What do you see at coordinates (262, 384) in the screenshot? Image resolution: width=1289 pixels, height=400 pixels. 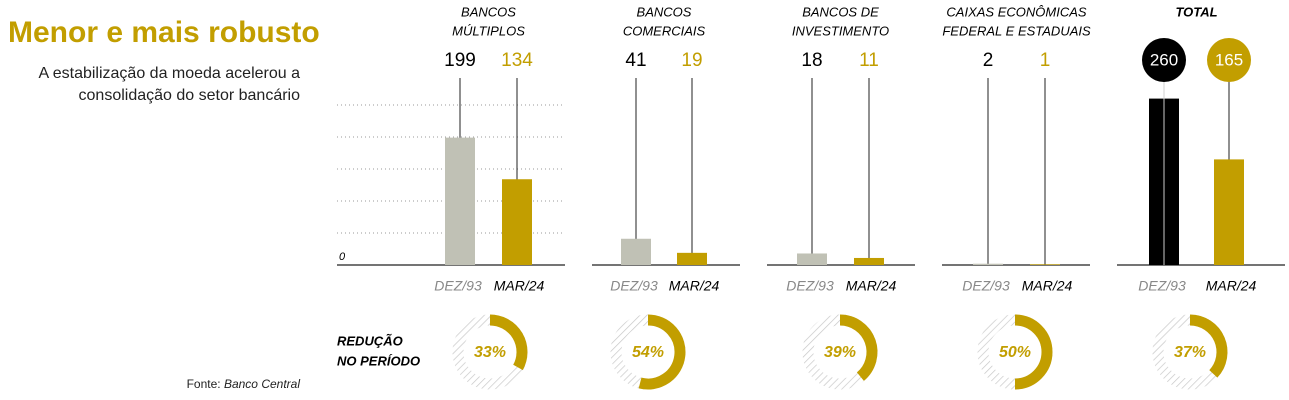 I see `source-name: Banco Central` at bounding box center [262, 384].